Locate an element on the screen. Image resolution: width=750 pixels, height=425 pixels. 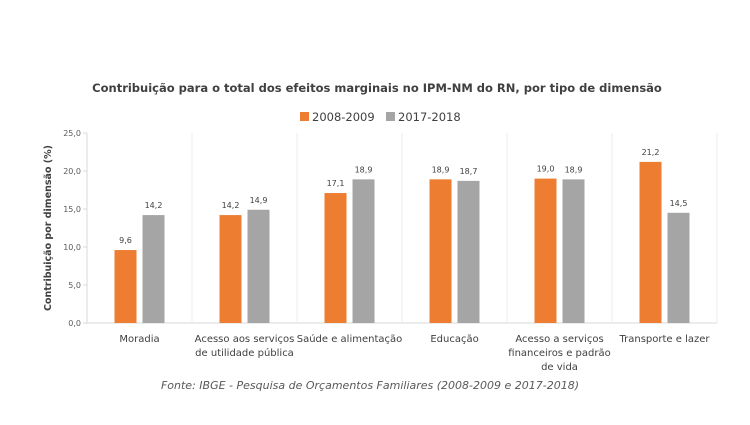
legend-label-2017-2018: 2017-2018 is located at coordinates (429, 117).